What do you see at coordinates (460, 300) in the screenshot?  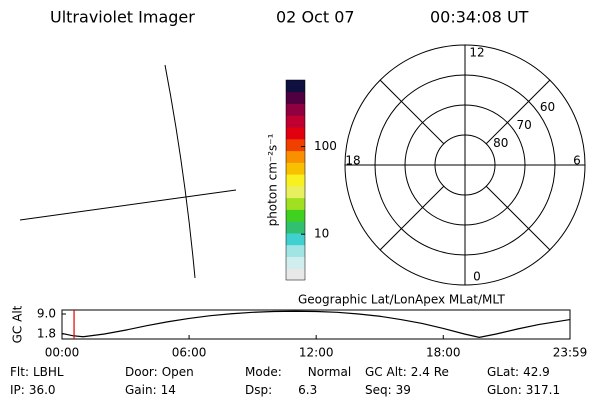 I see `map-label: Apex MLat/MLT` at bounding box center [460, 300].